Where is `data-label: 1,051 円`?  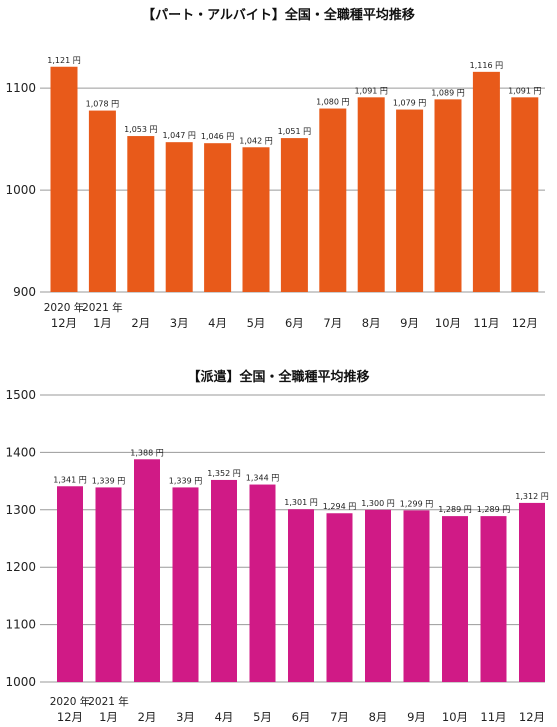
data-label: 1,051 円 is located at coordinates (294, 131).